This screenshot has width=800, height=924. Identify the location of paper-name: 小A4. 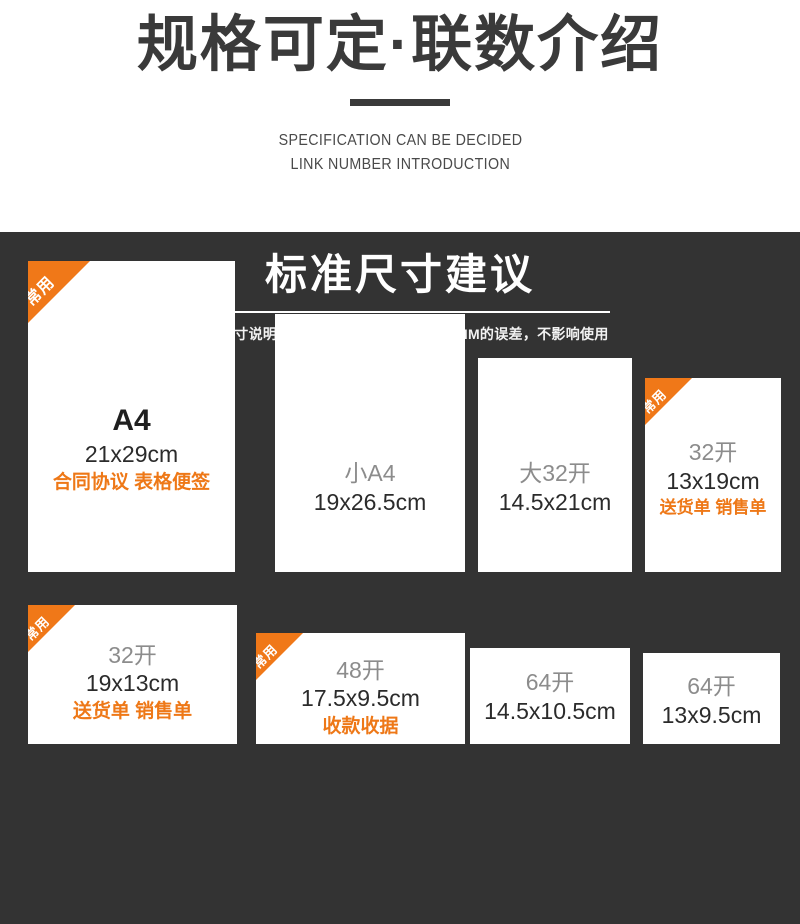
(370, 473).